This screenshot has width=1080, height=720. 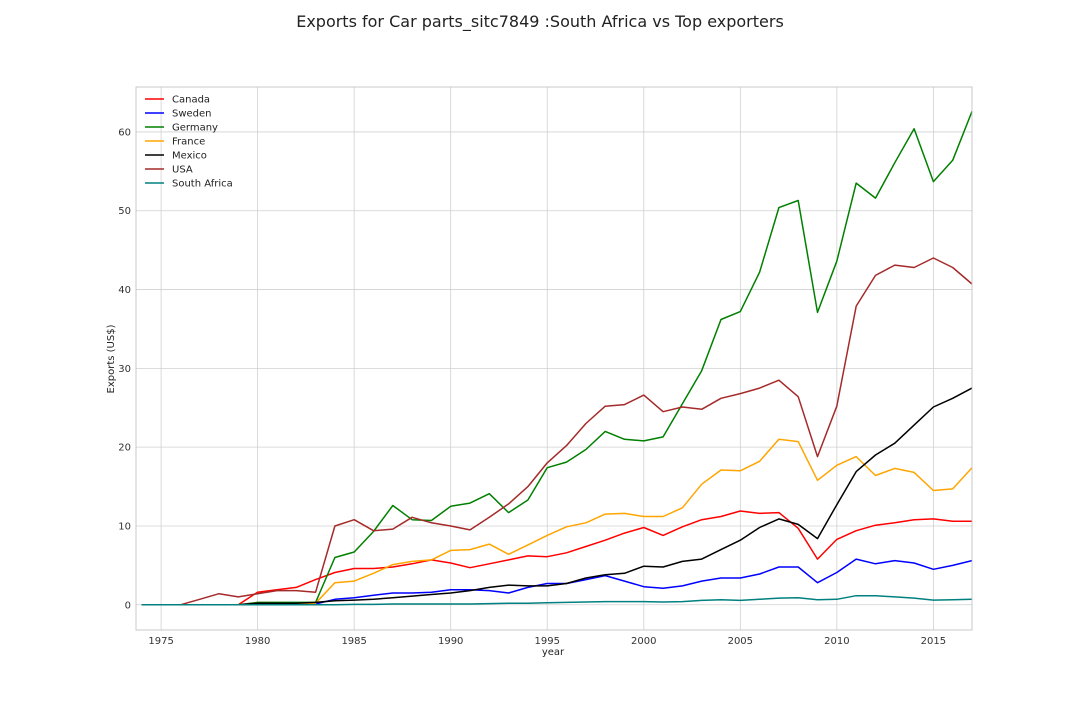 What do you see at coordinates (111, 358) in the screenshot?
I see `y-axis-label: Exports (US$)` at bounding box center [111, 358].